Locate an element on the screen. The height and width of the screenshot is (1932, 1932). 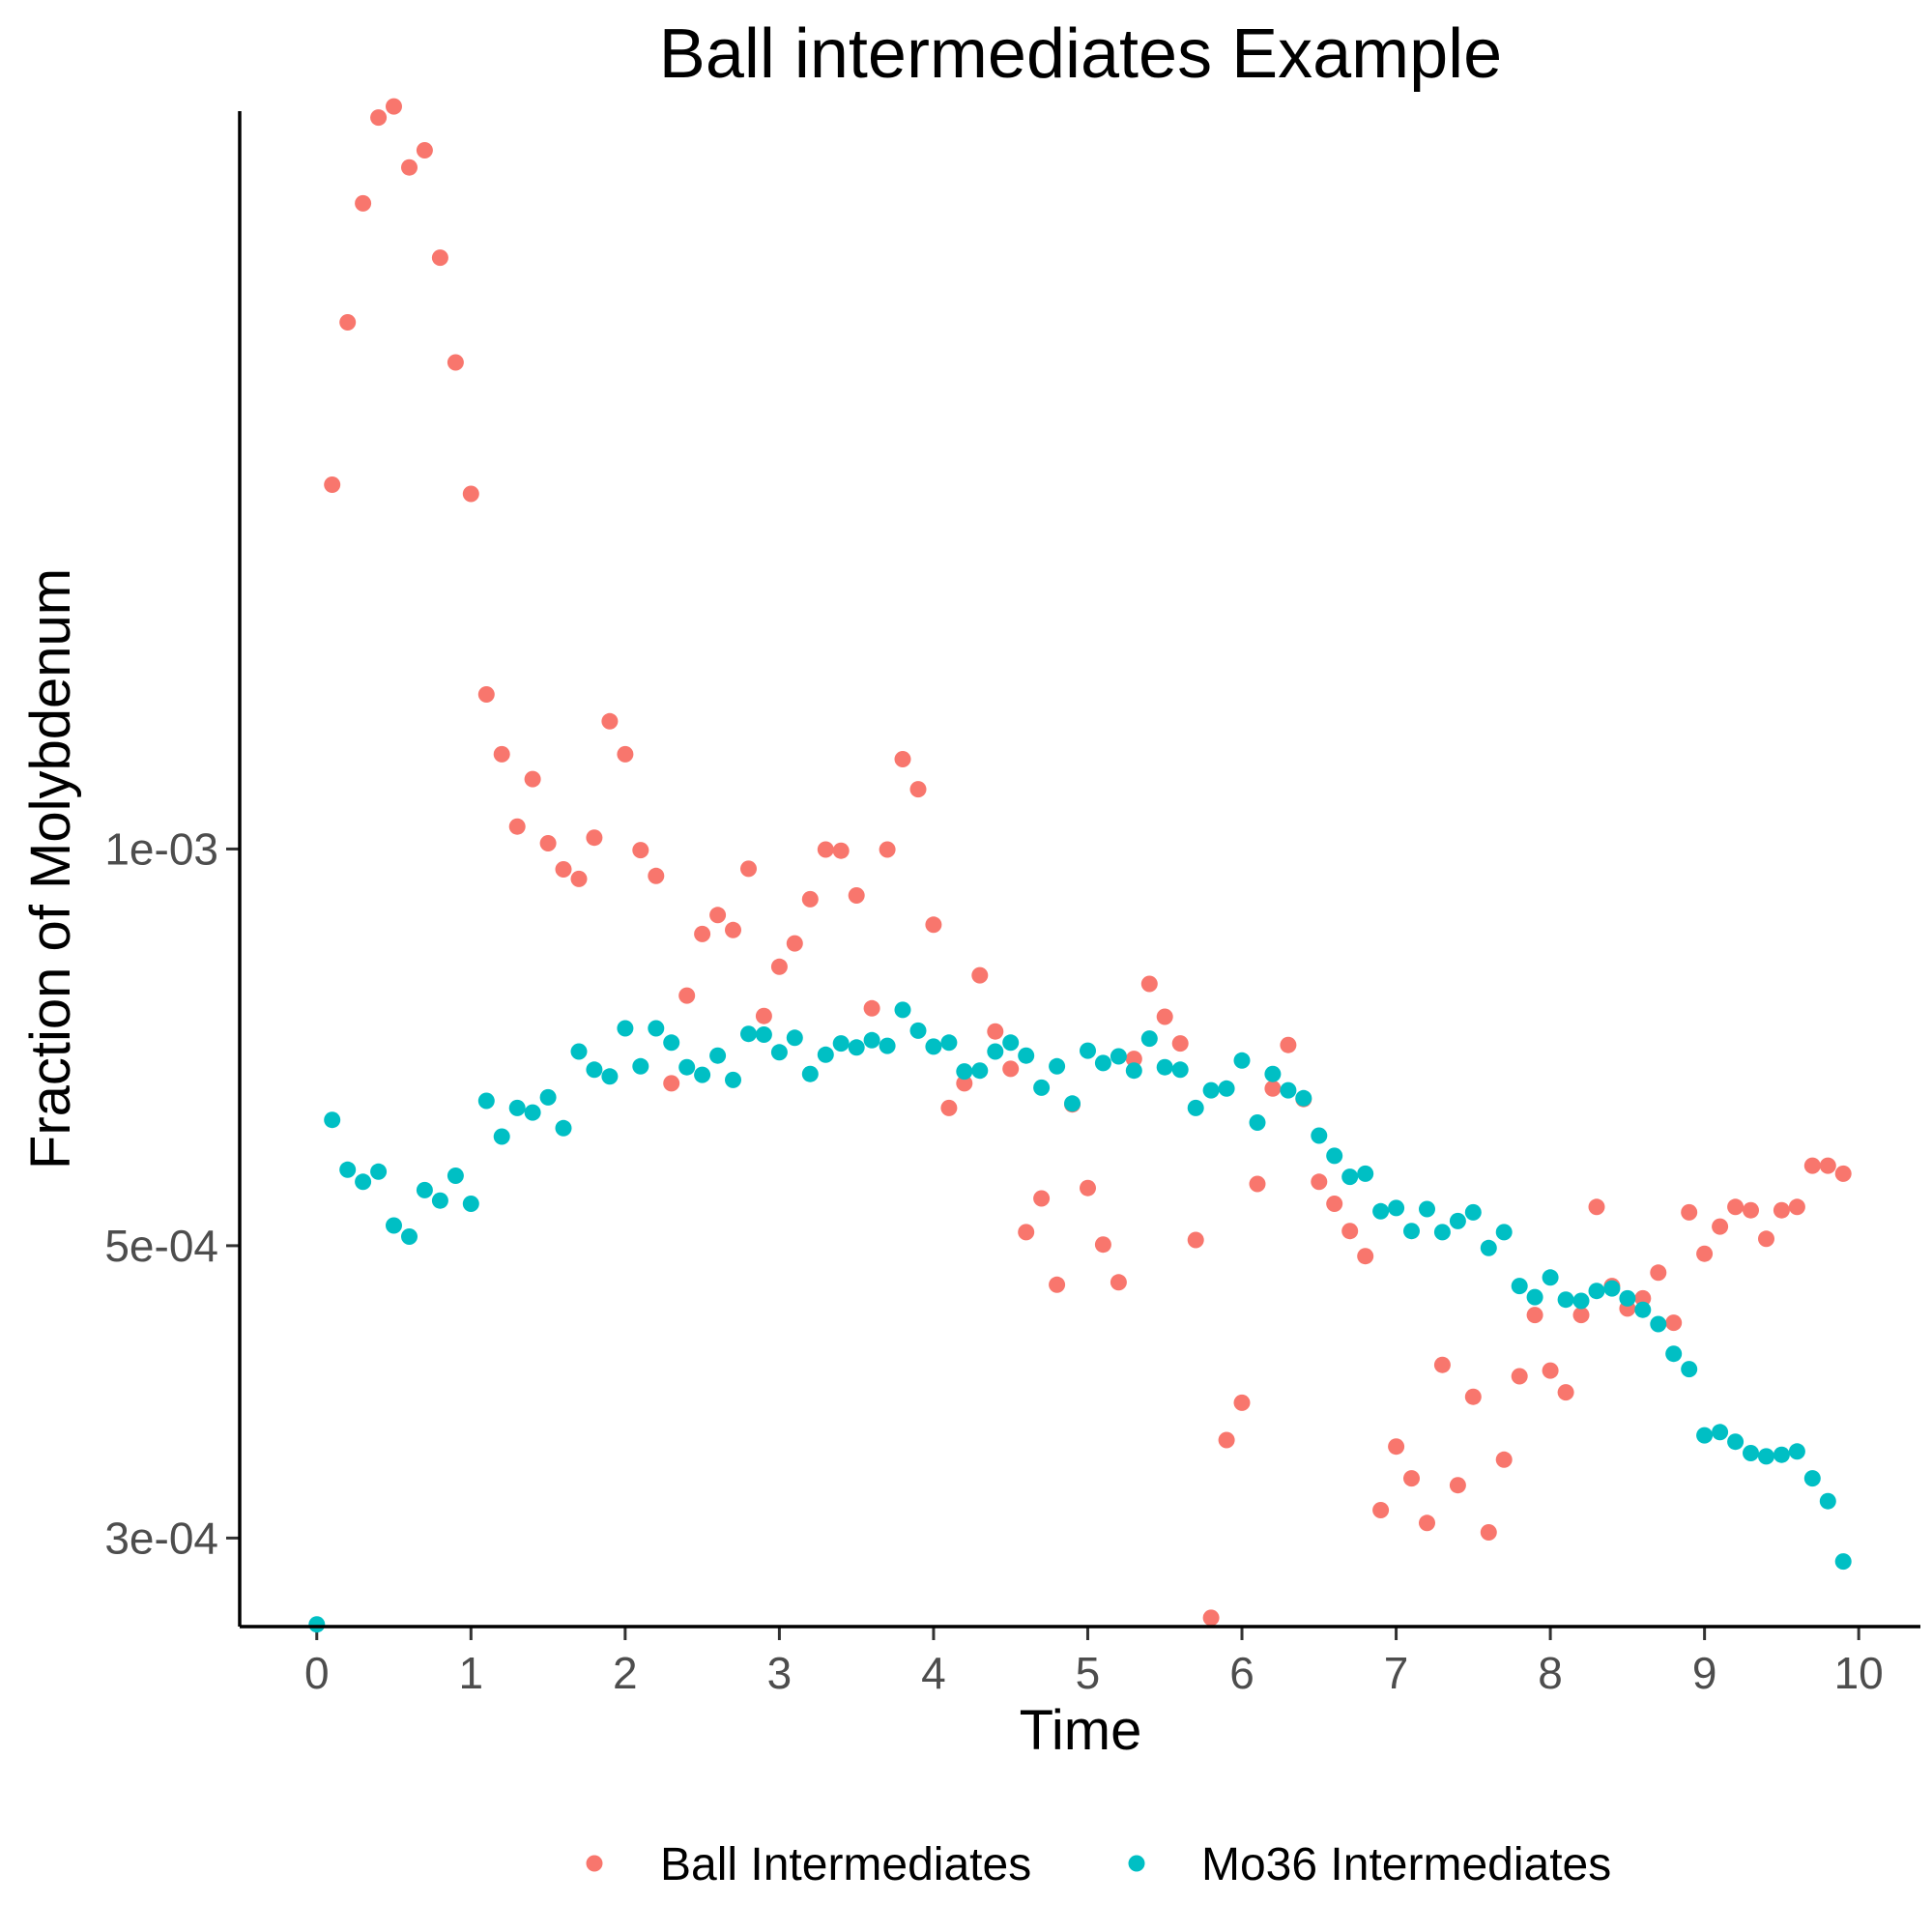
legend-marker-ball-intermediates is located at coordinates (594, 1863).